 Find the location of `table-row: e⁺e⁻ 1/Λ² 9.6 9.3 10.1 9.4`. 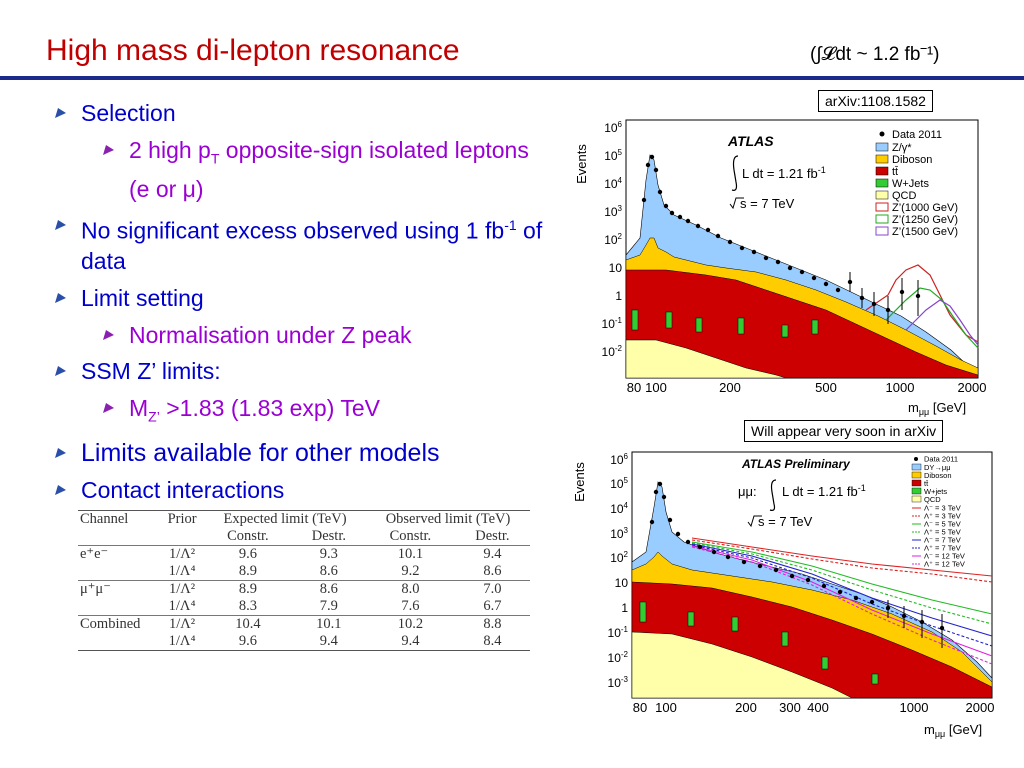

table-row: e⁺e⁻ 1/Λ² 9.6 9.3 10.1 9.4 is located at coordinates (304, 554).